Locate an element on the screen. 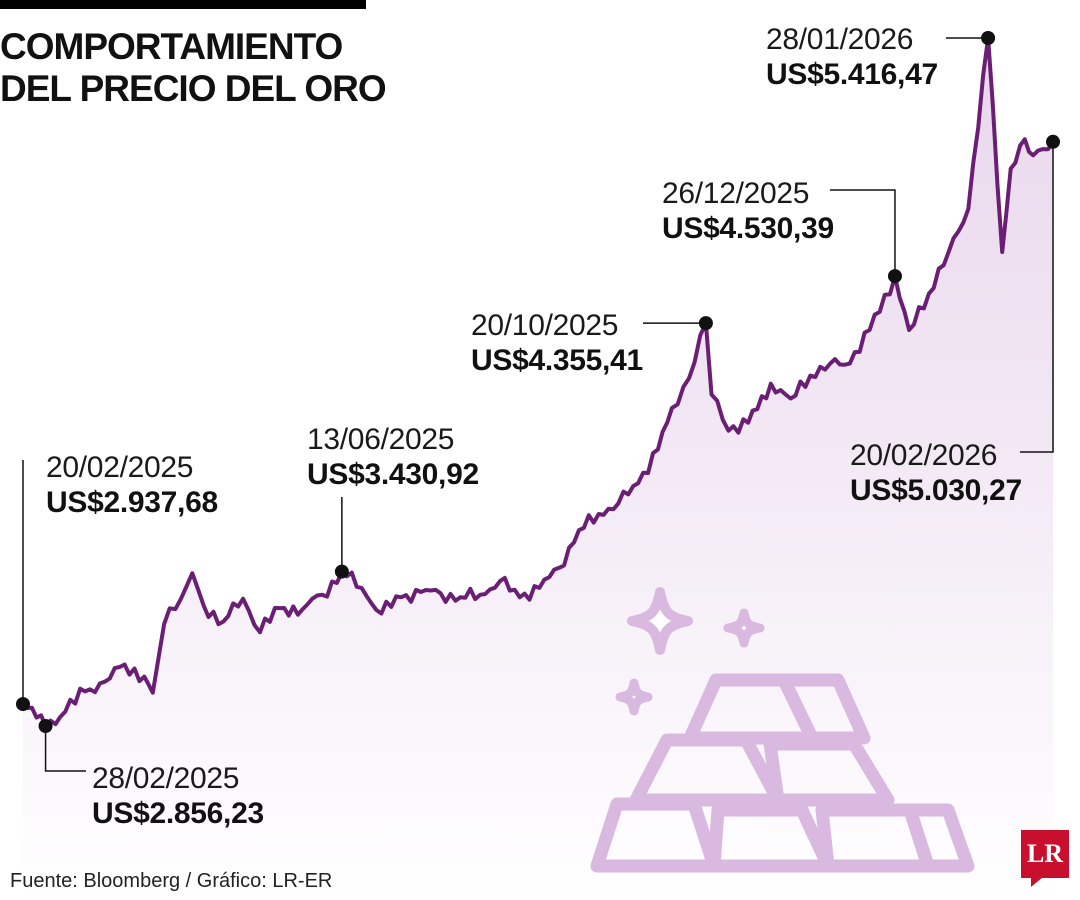 Image resolution: width=1080 pixels, height=900 pixels. sparkle-left-icon is located at coordinates (634, 697).